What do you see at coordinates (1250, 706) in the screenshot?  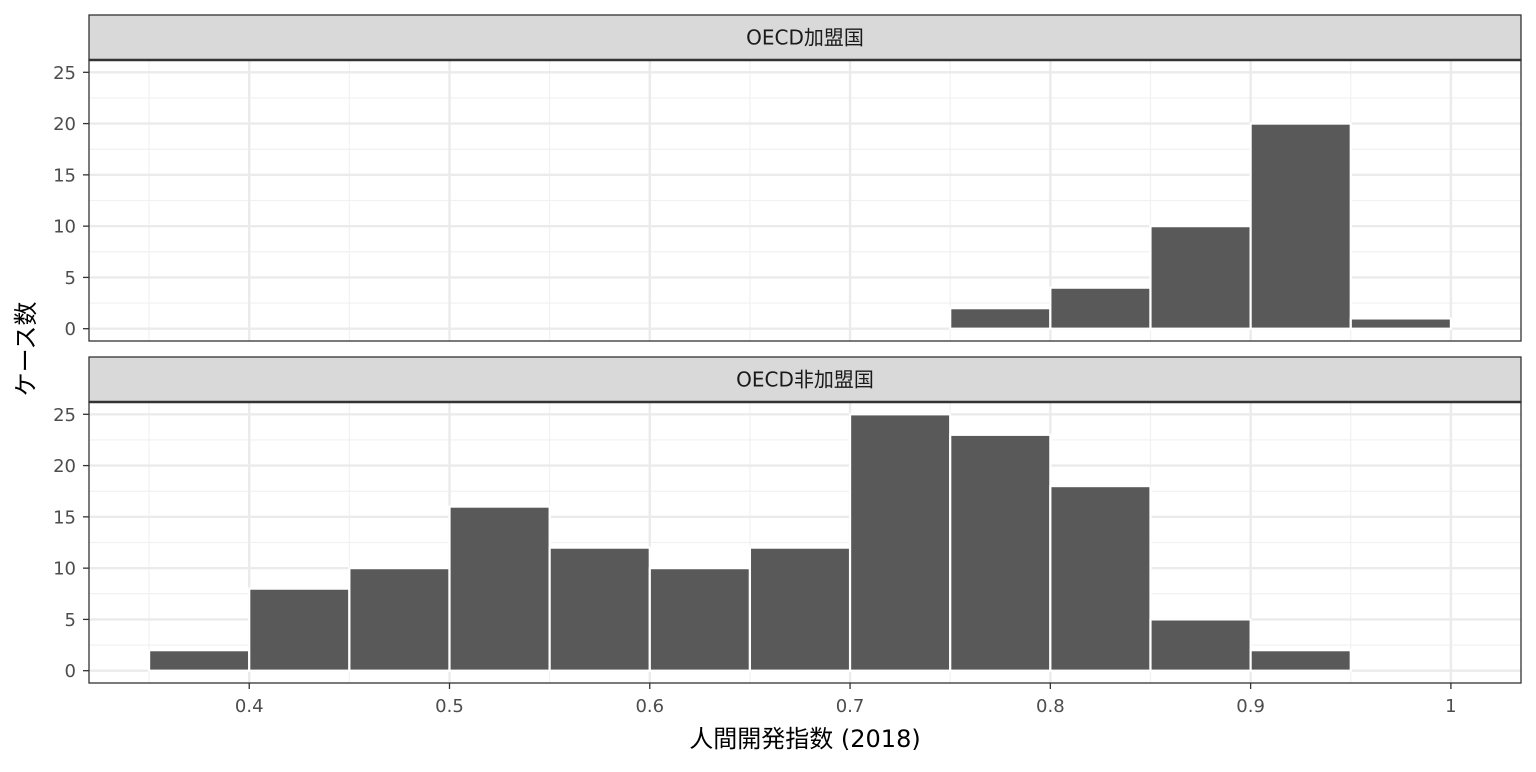 I see `x-tick-label: 0.9` at bounding box center [1250, 706].